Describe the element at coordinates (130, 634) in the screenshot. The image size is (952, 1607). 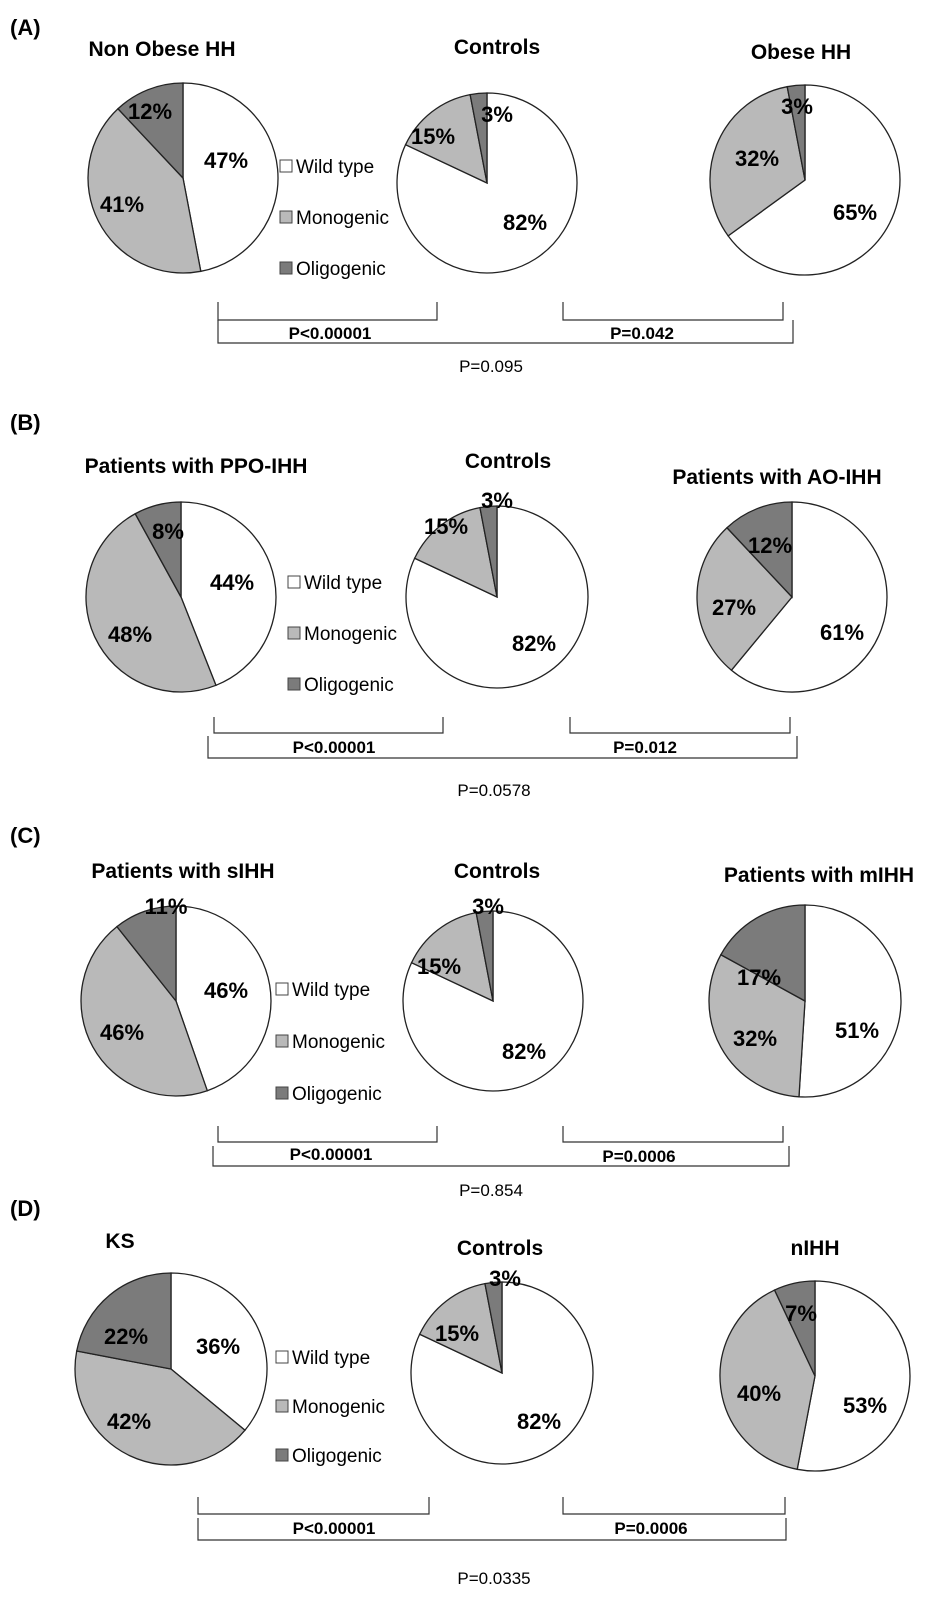
I see `slice-value-label: 48%` at that location.